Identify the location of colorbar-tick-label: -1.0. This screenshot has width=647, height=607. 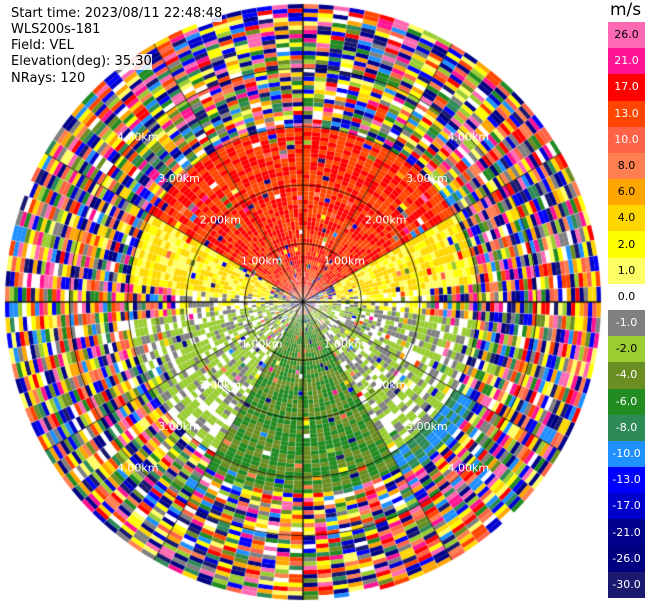
(626, 323).